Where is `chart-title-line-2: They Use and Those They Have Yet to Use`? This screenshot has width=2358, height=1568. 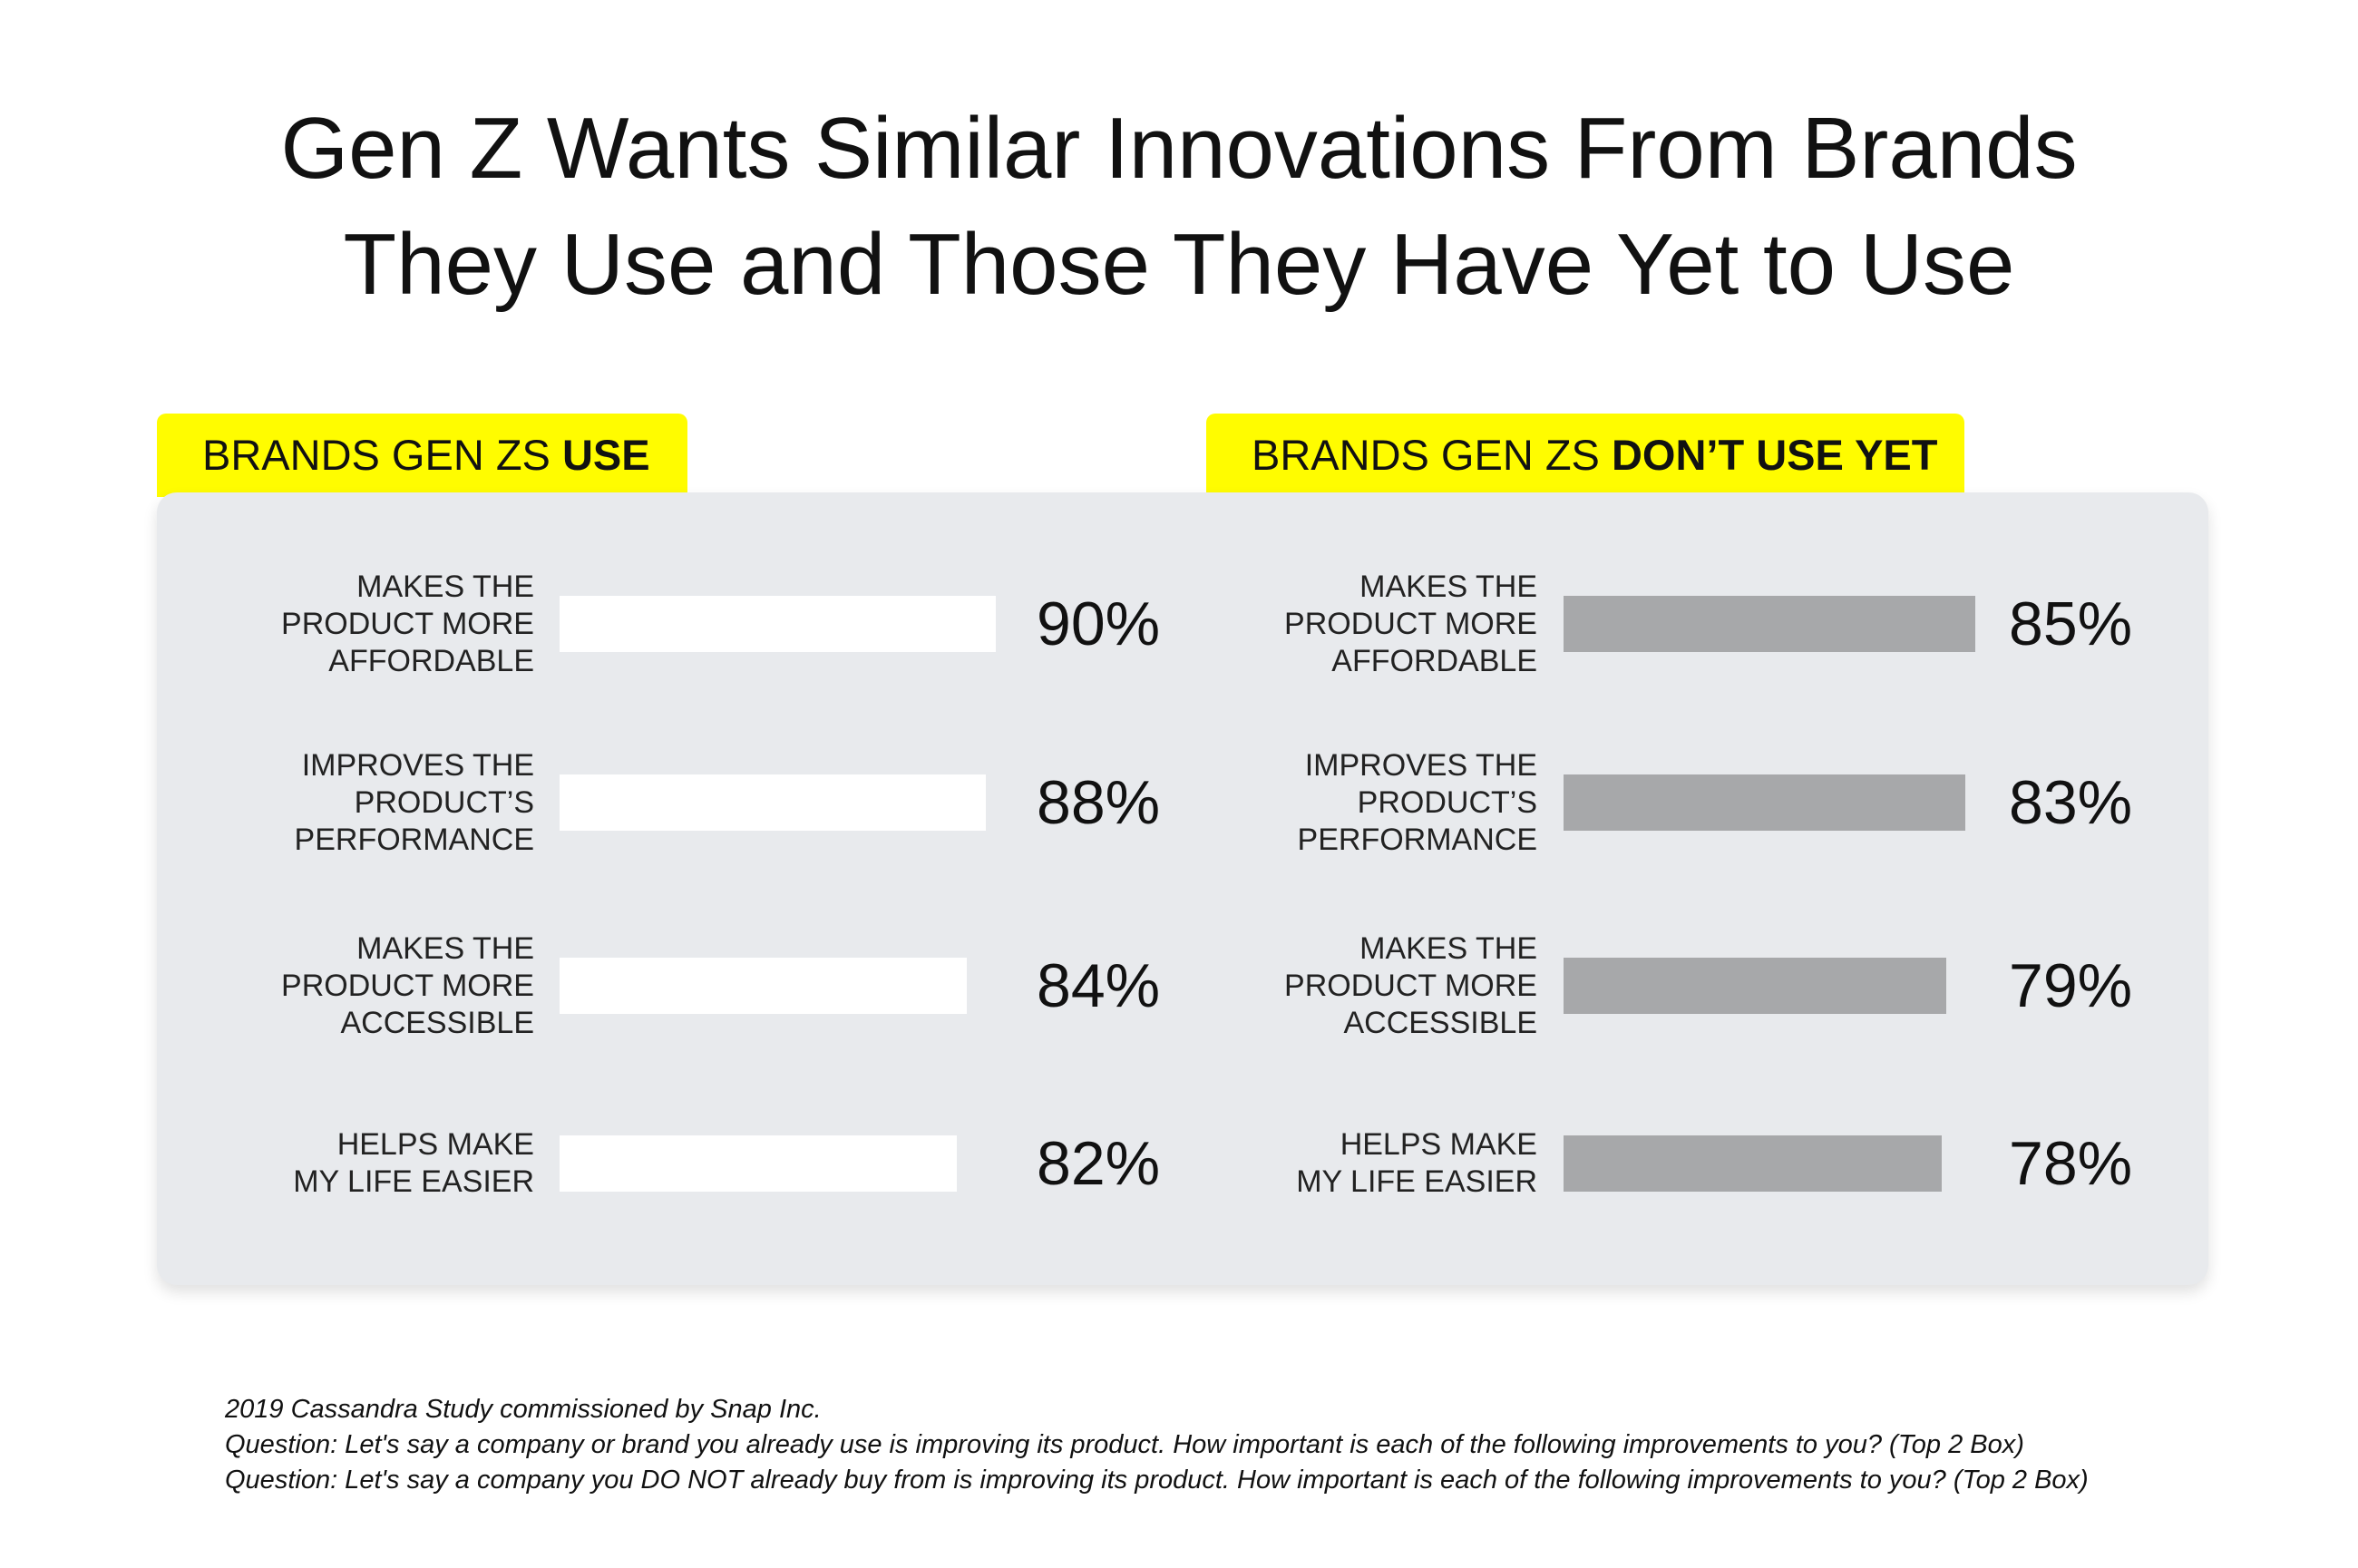 chart-title-line-2: They Use and Those They Have Yet to Use is located at coordinates (1179, 264).